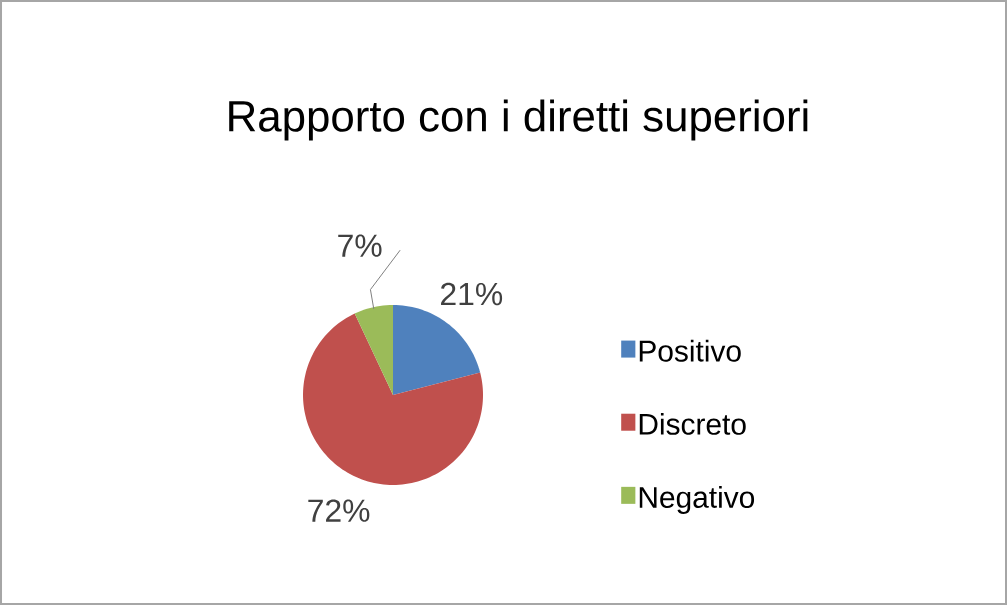  I want to click on chart-title: Rapporto con i diretti superiori, so click(518, 120).